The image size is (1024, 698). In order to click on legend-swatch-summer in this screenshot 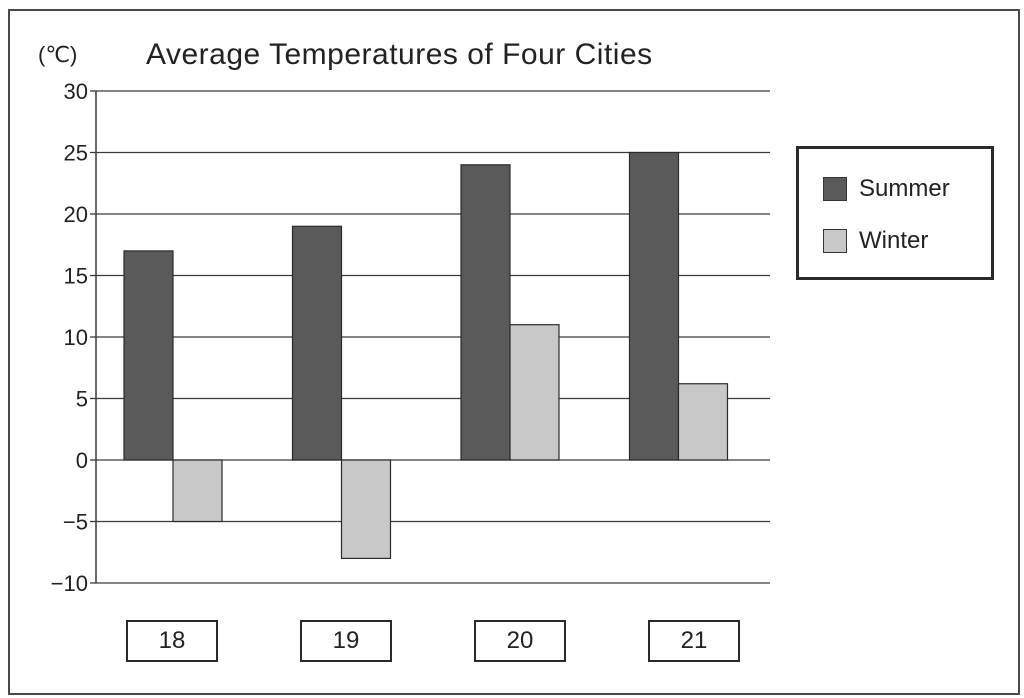, I will do `click(835, 189)`.